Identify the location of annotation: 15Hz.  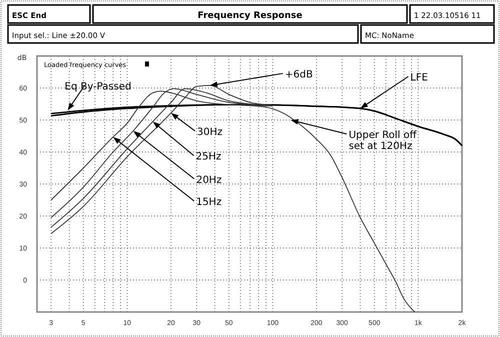
(209, 202).